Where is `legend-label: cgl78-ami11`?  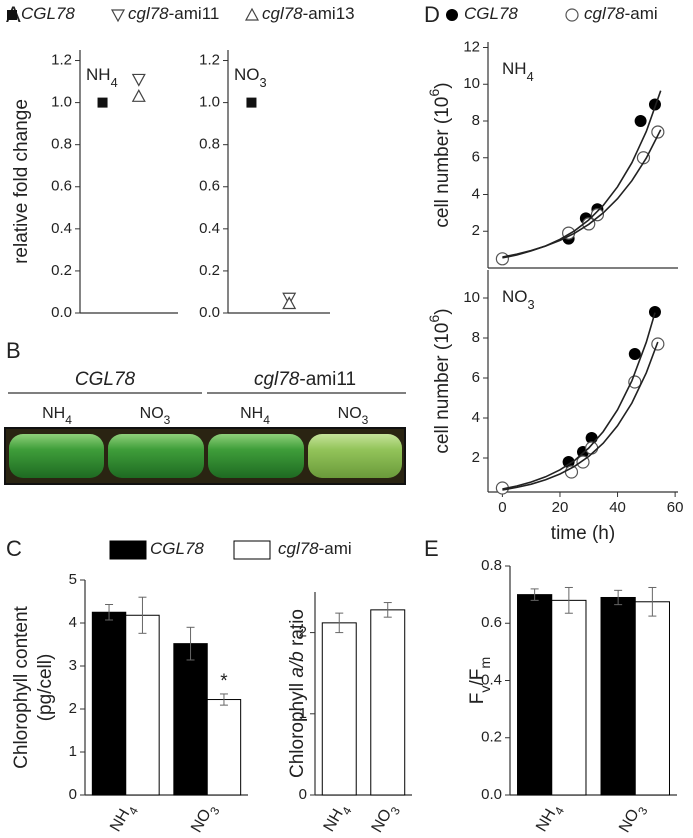
legend-label: cgl78-ami11 is located at coordinates (173, 13).